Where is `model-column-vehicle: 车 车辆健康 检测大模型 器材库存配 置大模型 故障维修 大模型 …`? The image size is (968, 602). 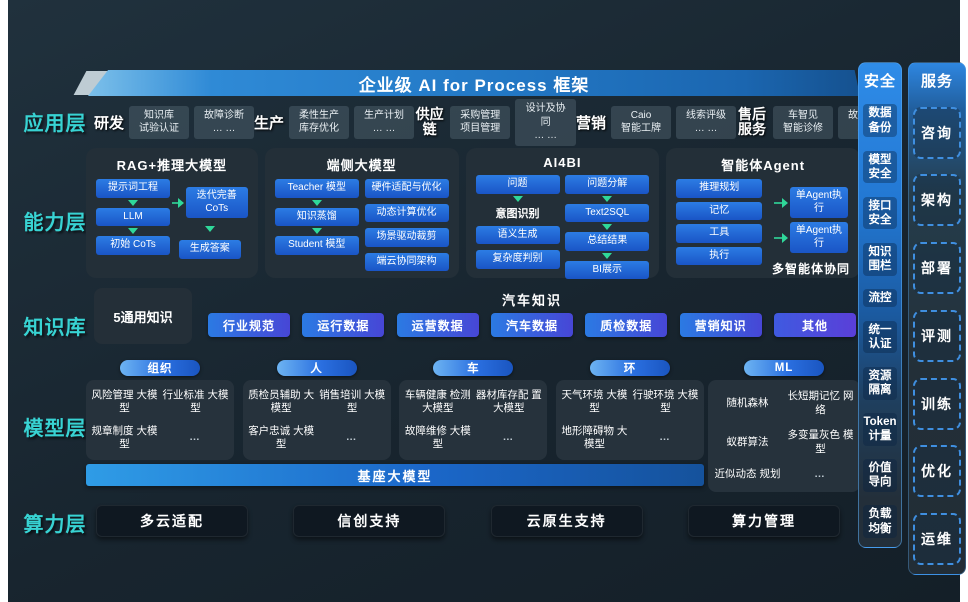
model-column-vehicle: 车 车辆健康 检测大模型 器材库存配 置大模型 故障维修 大模型 … is located at coordinates (473, 410).